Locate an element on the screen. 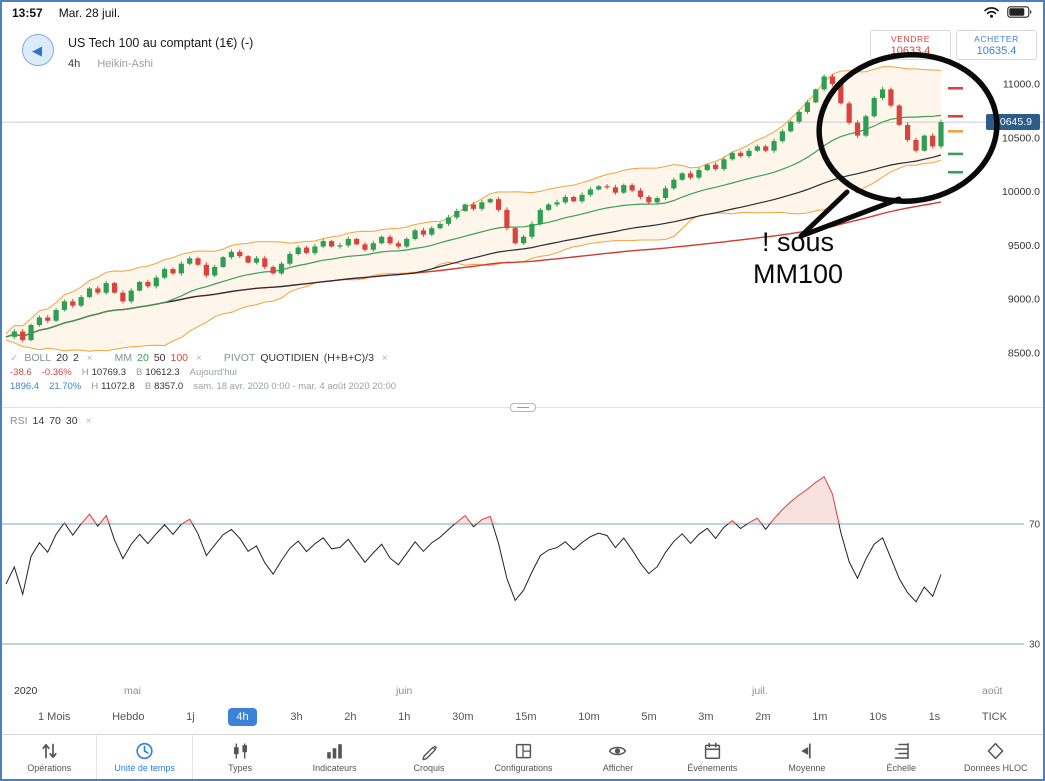 This screenshot has width=1045, height=781. panel-resize-handle is located at coordinates (523, 407).